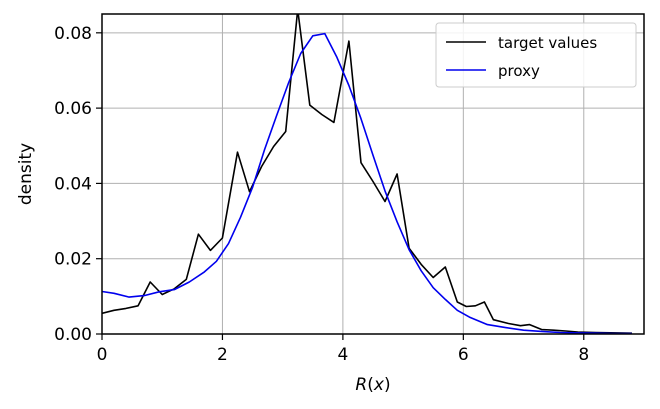 The height and width of the screenshot is (409, 660). I want to click on y-tick-label: 0.04, so click(73, 184).